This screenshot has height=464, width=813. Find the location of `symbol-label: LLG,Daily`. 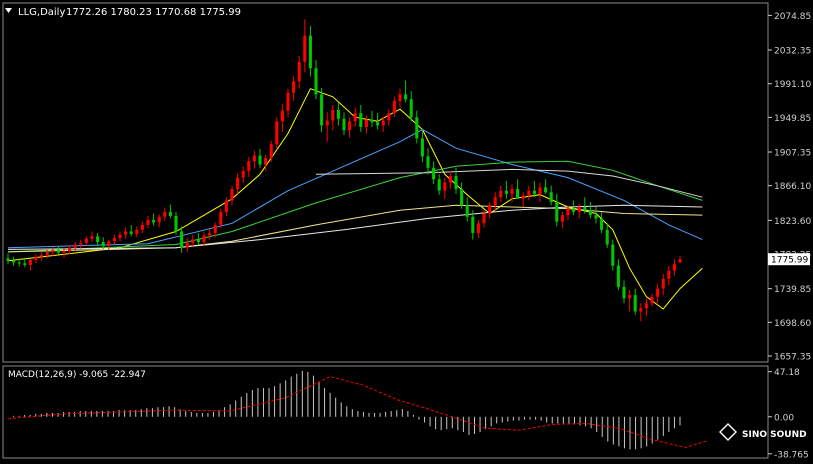

symbol-label: LLG,Daily is located at coordinates (41, 12).